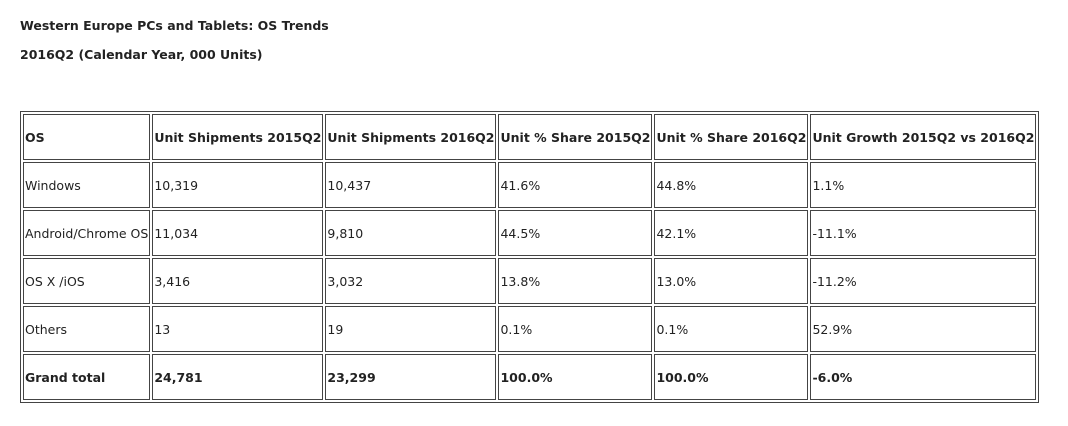 Image resolution: width=1068 pixels, height=426 pixels. I want to click on table-cell: -11.2%, so click(923, 281).